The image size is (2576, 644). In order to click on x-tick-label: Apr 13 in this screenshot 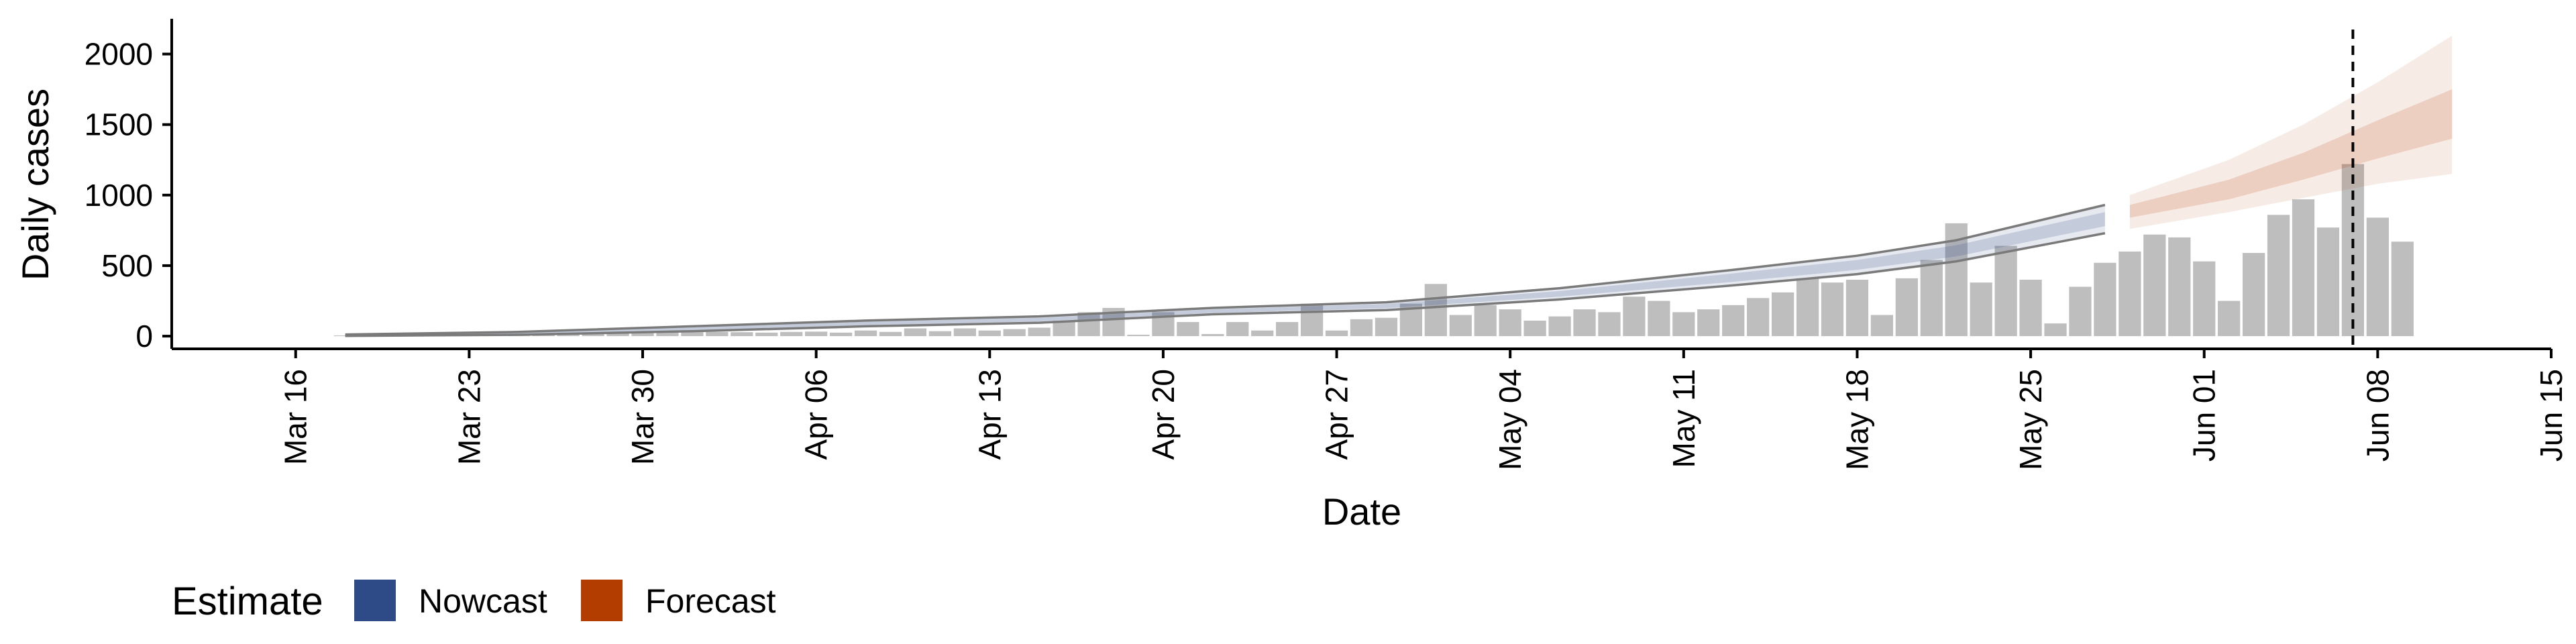, I will do `click(989, 414)`.